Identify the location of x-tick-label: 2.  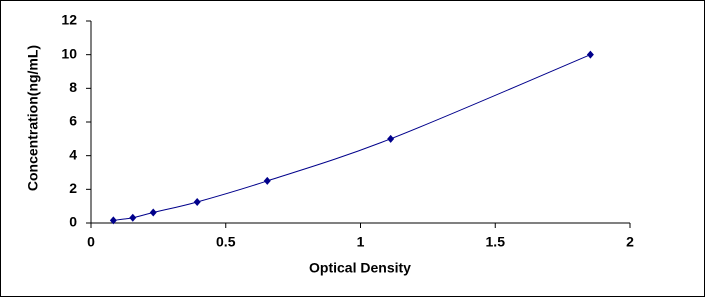
(630, 242).